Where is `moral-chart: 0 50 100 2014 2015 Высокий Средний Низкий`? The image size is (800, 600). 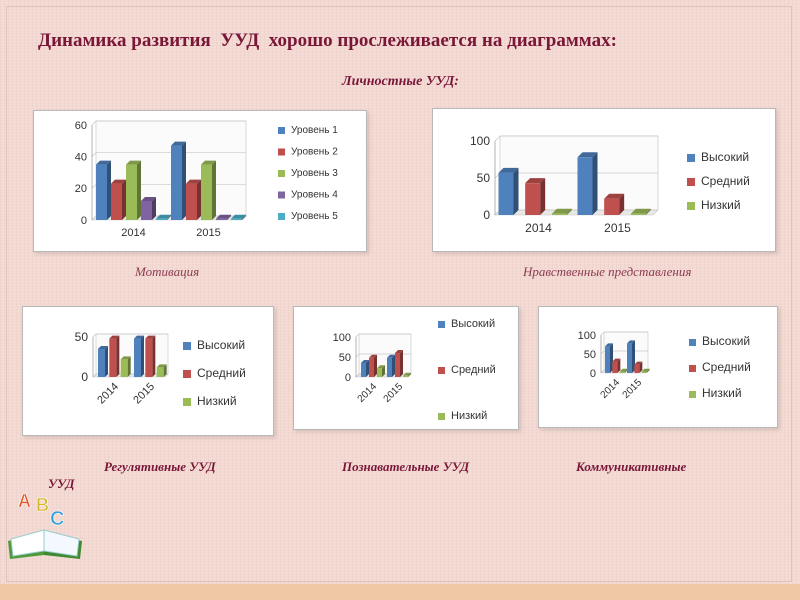
moral-chart: 0 50 100 2014 2015 Высокий Средний Низкий is located at coordinates (604, 180).